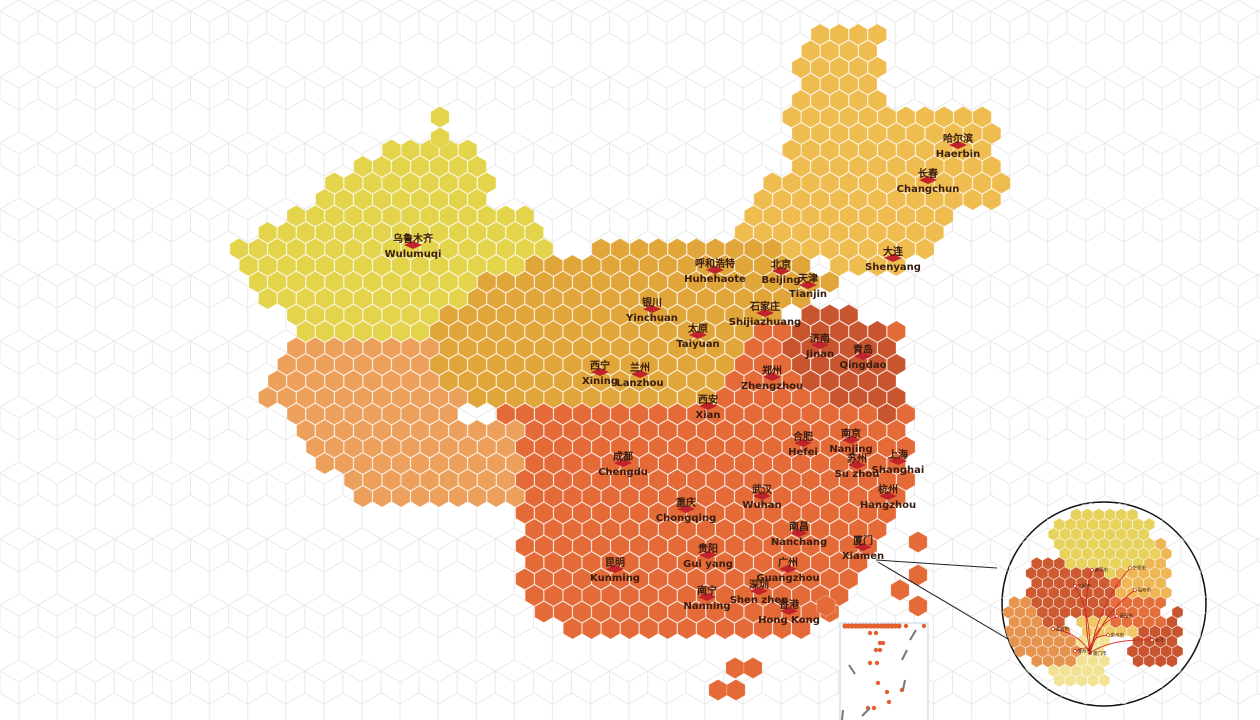 The width and height of the screenshot is (1260, 720). What do you see at coordinates (1130, 568) in the screenshot?
I see `inset-city-dot` at bounding box center [1130, 568].